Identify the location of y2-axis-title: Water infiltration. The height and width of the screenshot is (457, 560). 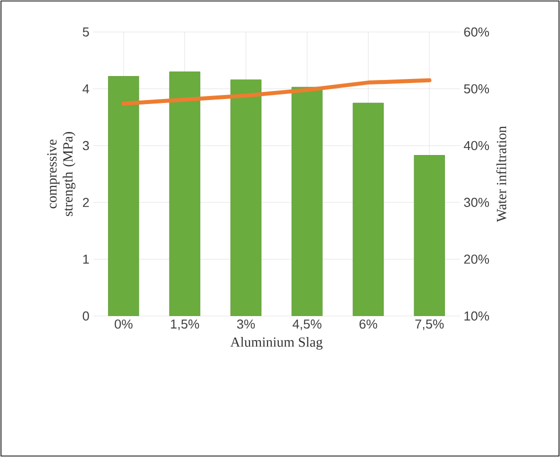
(501, 174).